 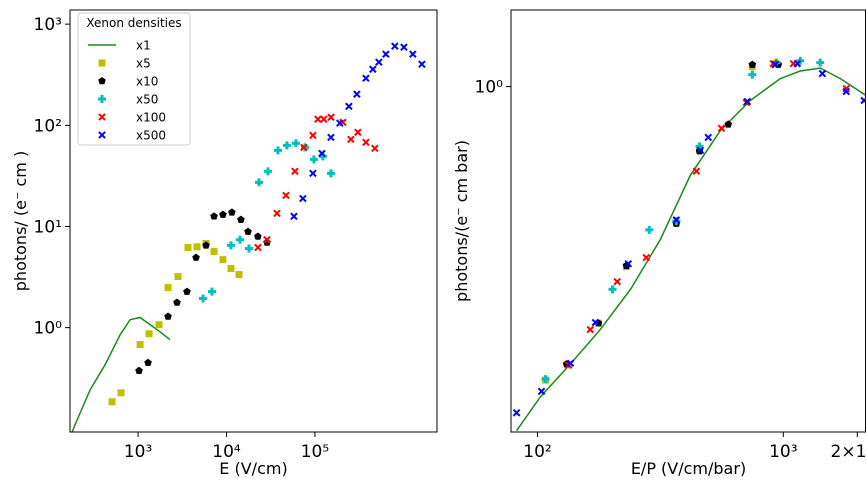 I want to click on legend-box, so click(x=134, y=79).